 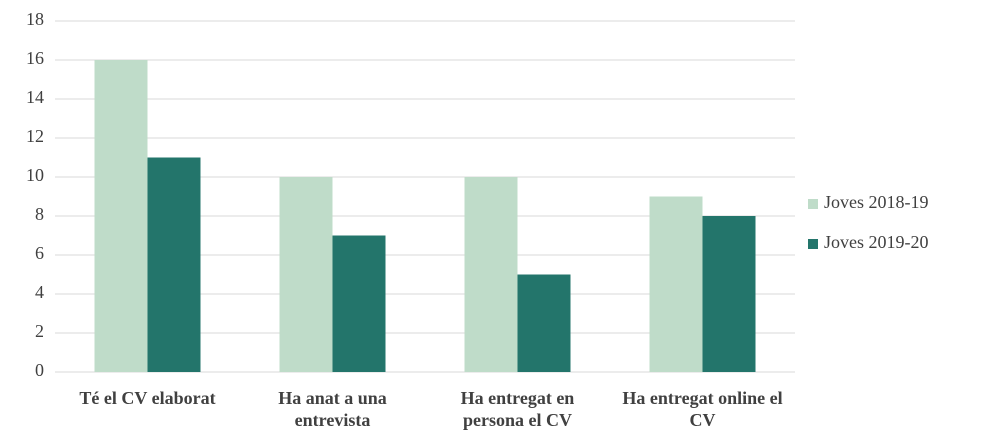 I want to click on y-tick-label: 12, so click(x=35, y=136).